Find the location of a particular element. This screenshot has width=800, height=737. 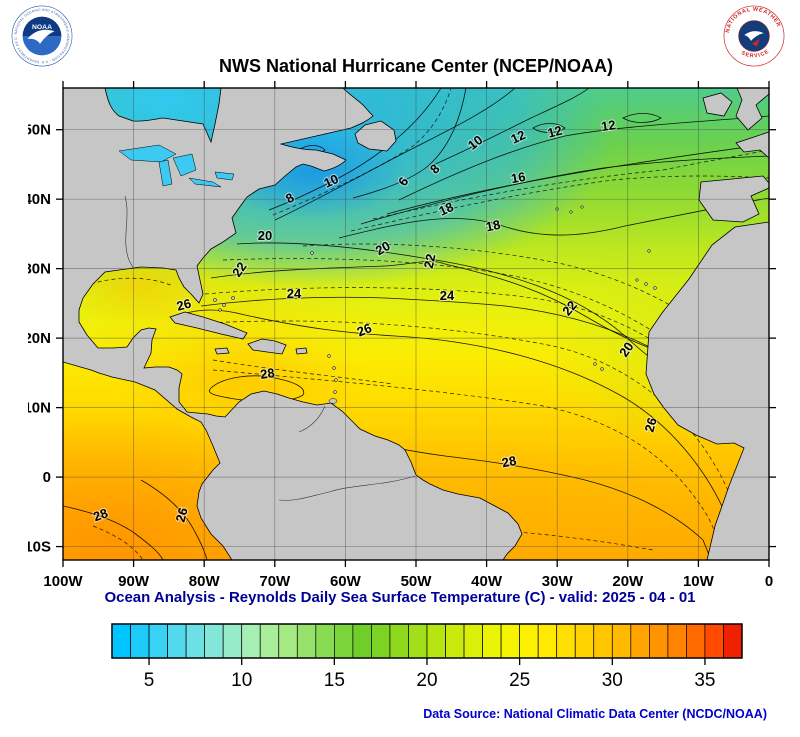

contour-label: 28 is located at coordinates (267, 373).